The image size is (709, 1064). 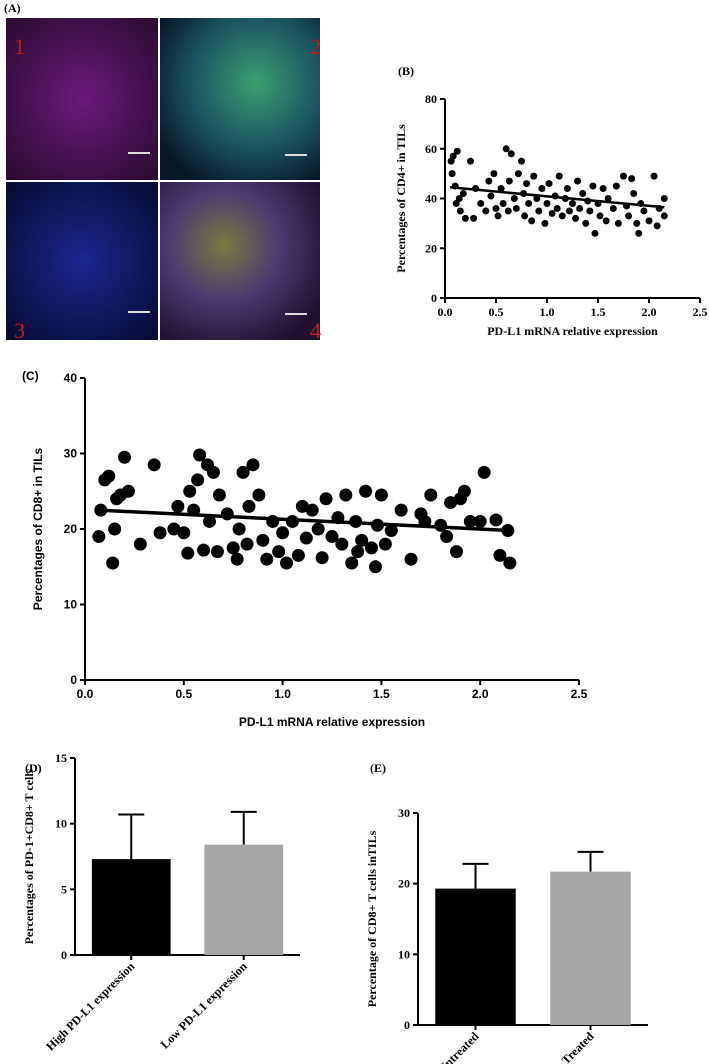 I want to click on y-tick-label: 80, so click(x=431, y=99).